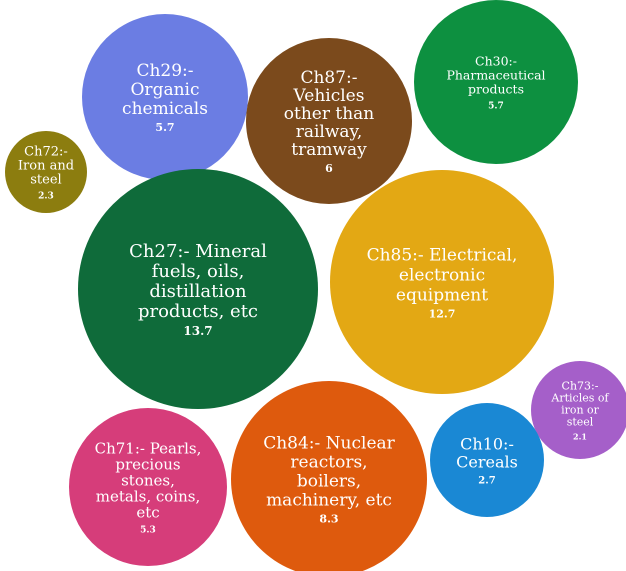 This screenshot has width=626, height=571. Describe the element at coordinates (165, 90) in the screenshot. I see `bubble-label-line: Organic` at that location.